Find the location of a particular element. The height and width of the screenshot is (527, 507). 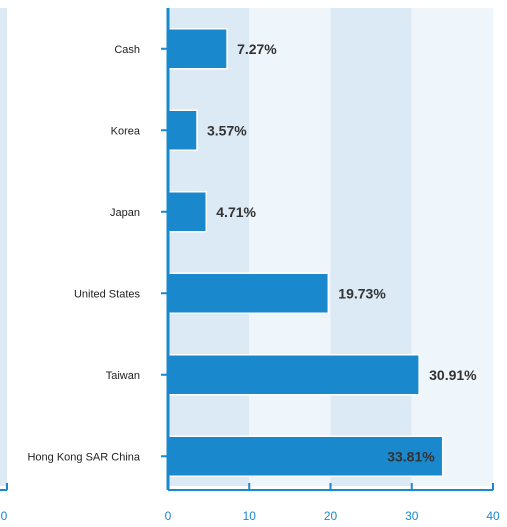

left-panel-fragment: 0 is located at coordinates (4, 265).